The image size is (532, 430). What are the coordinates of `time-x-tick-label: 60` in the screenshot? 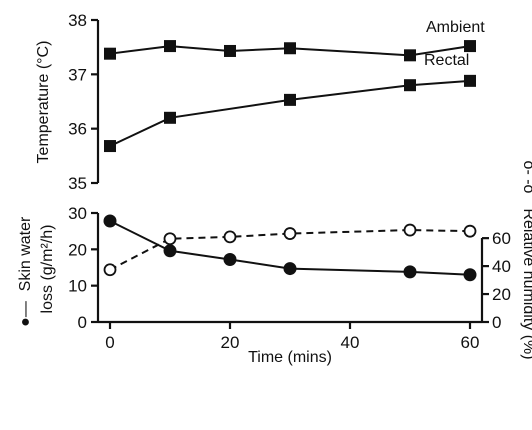 It's located at (470, 342).